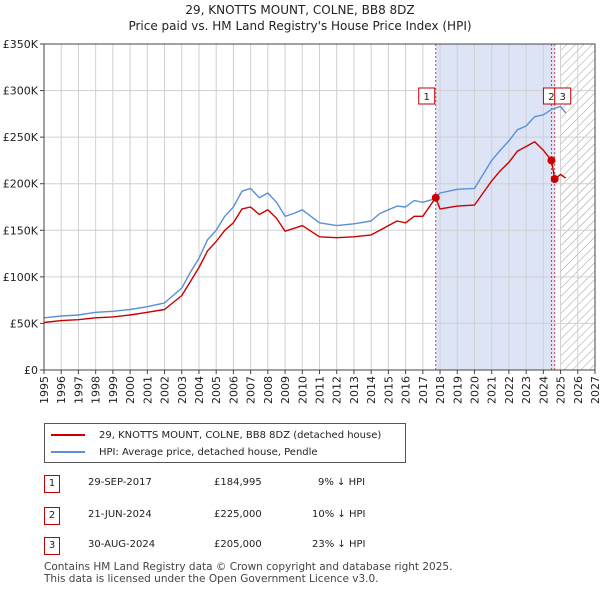 This screenshot has height=590, width=600. What do you see at coordinates (238, 482) in the screenshot?
I see `transaction-price: £184,995` at bounding box center [238, 482].